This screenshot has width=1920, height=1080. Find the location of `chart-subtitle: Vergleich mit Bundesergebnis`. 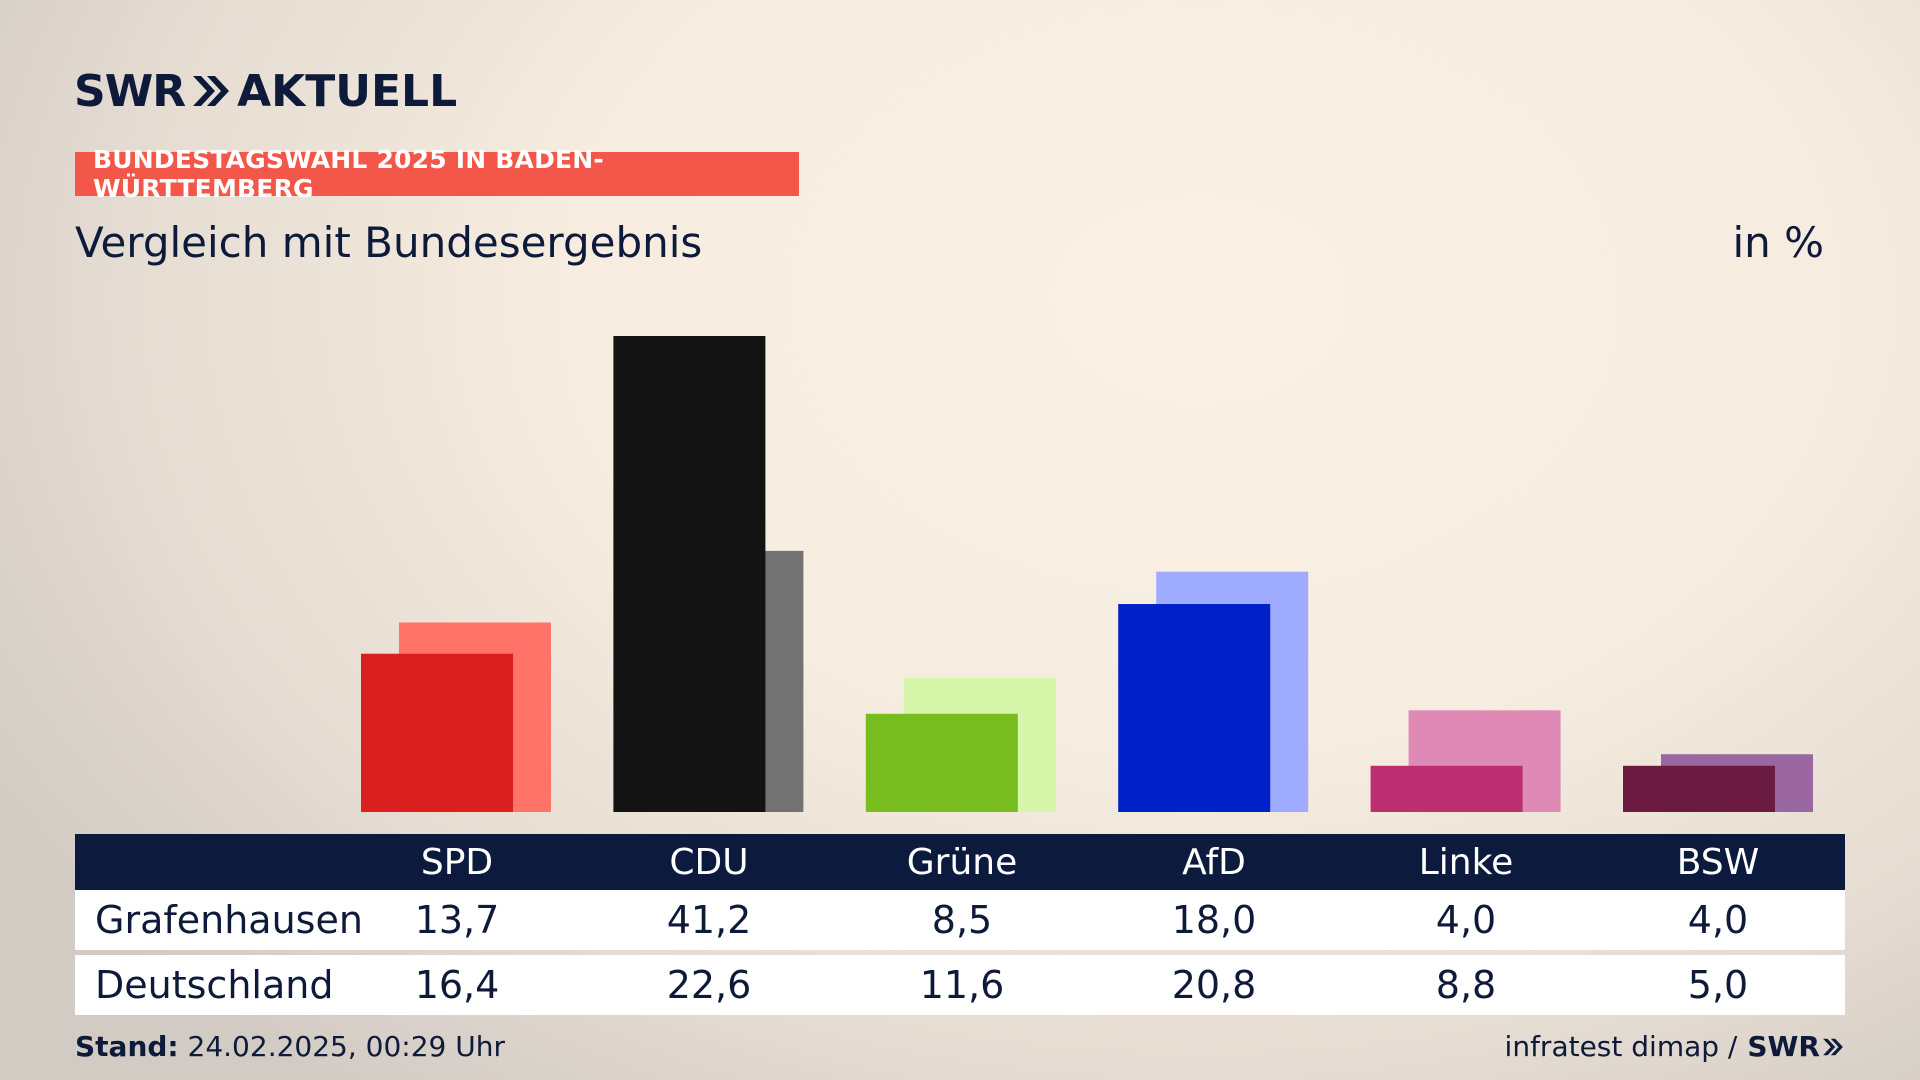

chart-subtitle: Vergleich mit Bundesergebnis is located at coordinates (389, 242).